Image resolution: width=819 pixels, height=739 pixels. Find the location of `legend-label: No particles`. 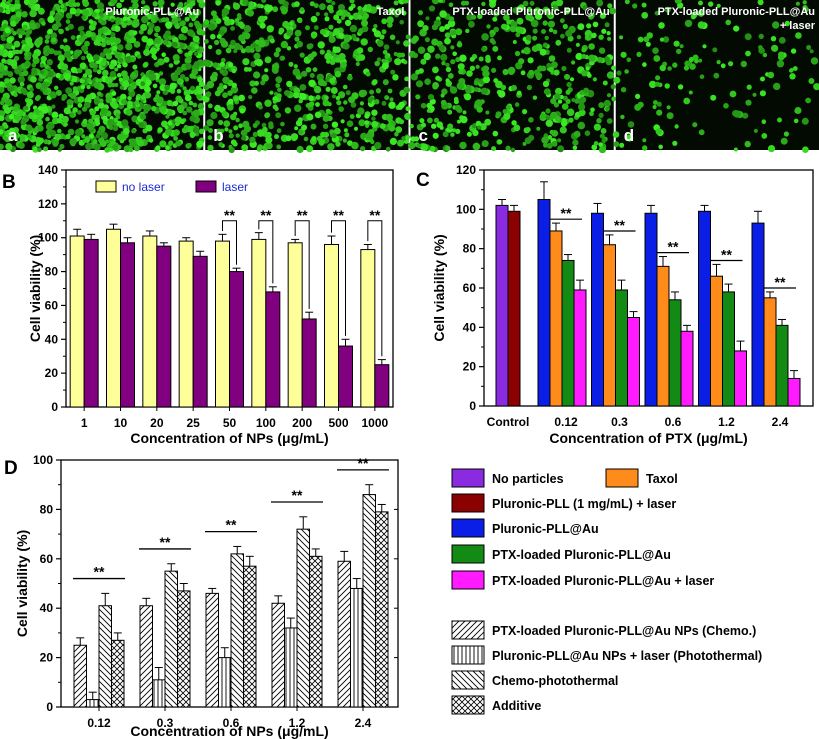

legend-label: No particles is located at coordinates (528, 479).